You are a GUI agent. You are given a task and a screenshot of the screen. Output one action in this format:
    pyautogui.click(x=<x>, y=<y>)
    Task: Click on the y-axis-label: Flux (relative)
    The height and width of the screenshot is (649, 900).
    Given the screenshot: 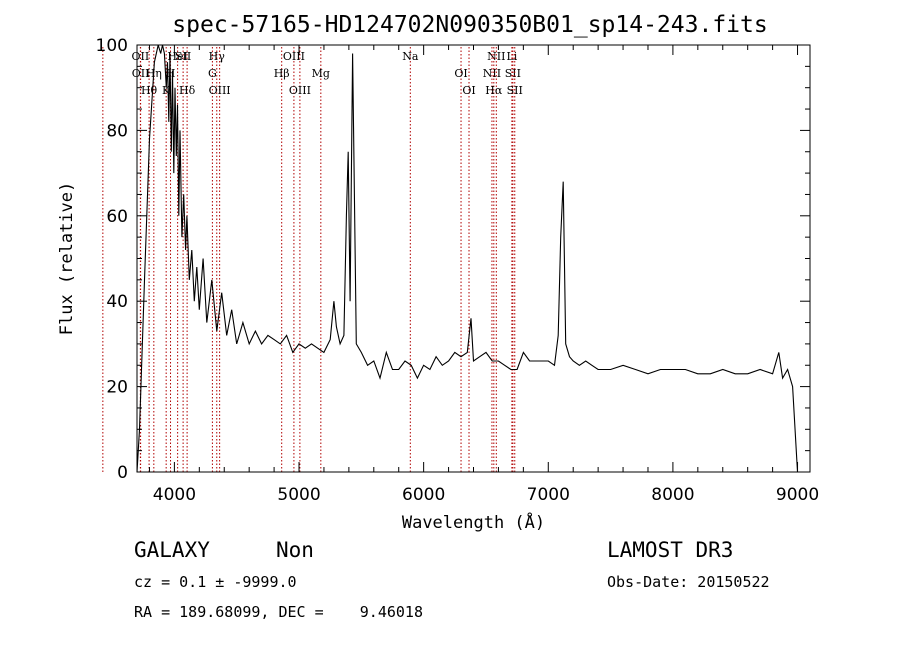 What is the action you would take?
    pyautogui.click(x=67, y=259)
    